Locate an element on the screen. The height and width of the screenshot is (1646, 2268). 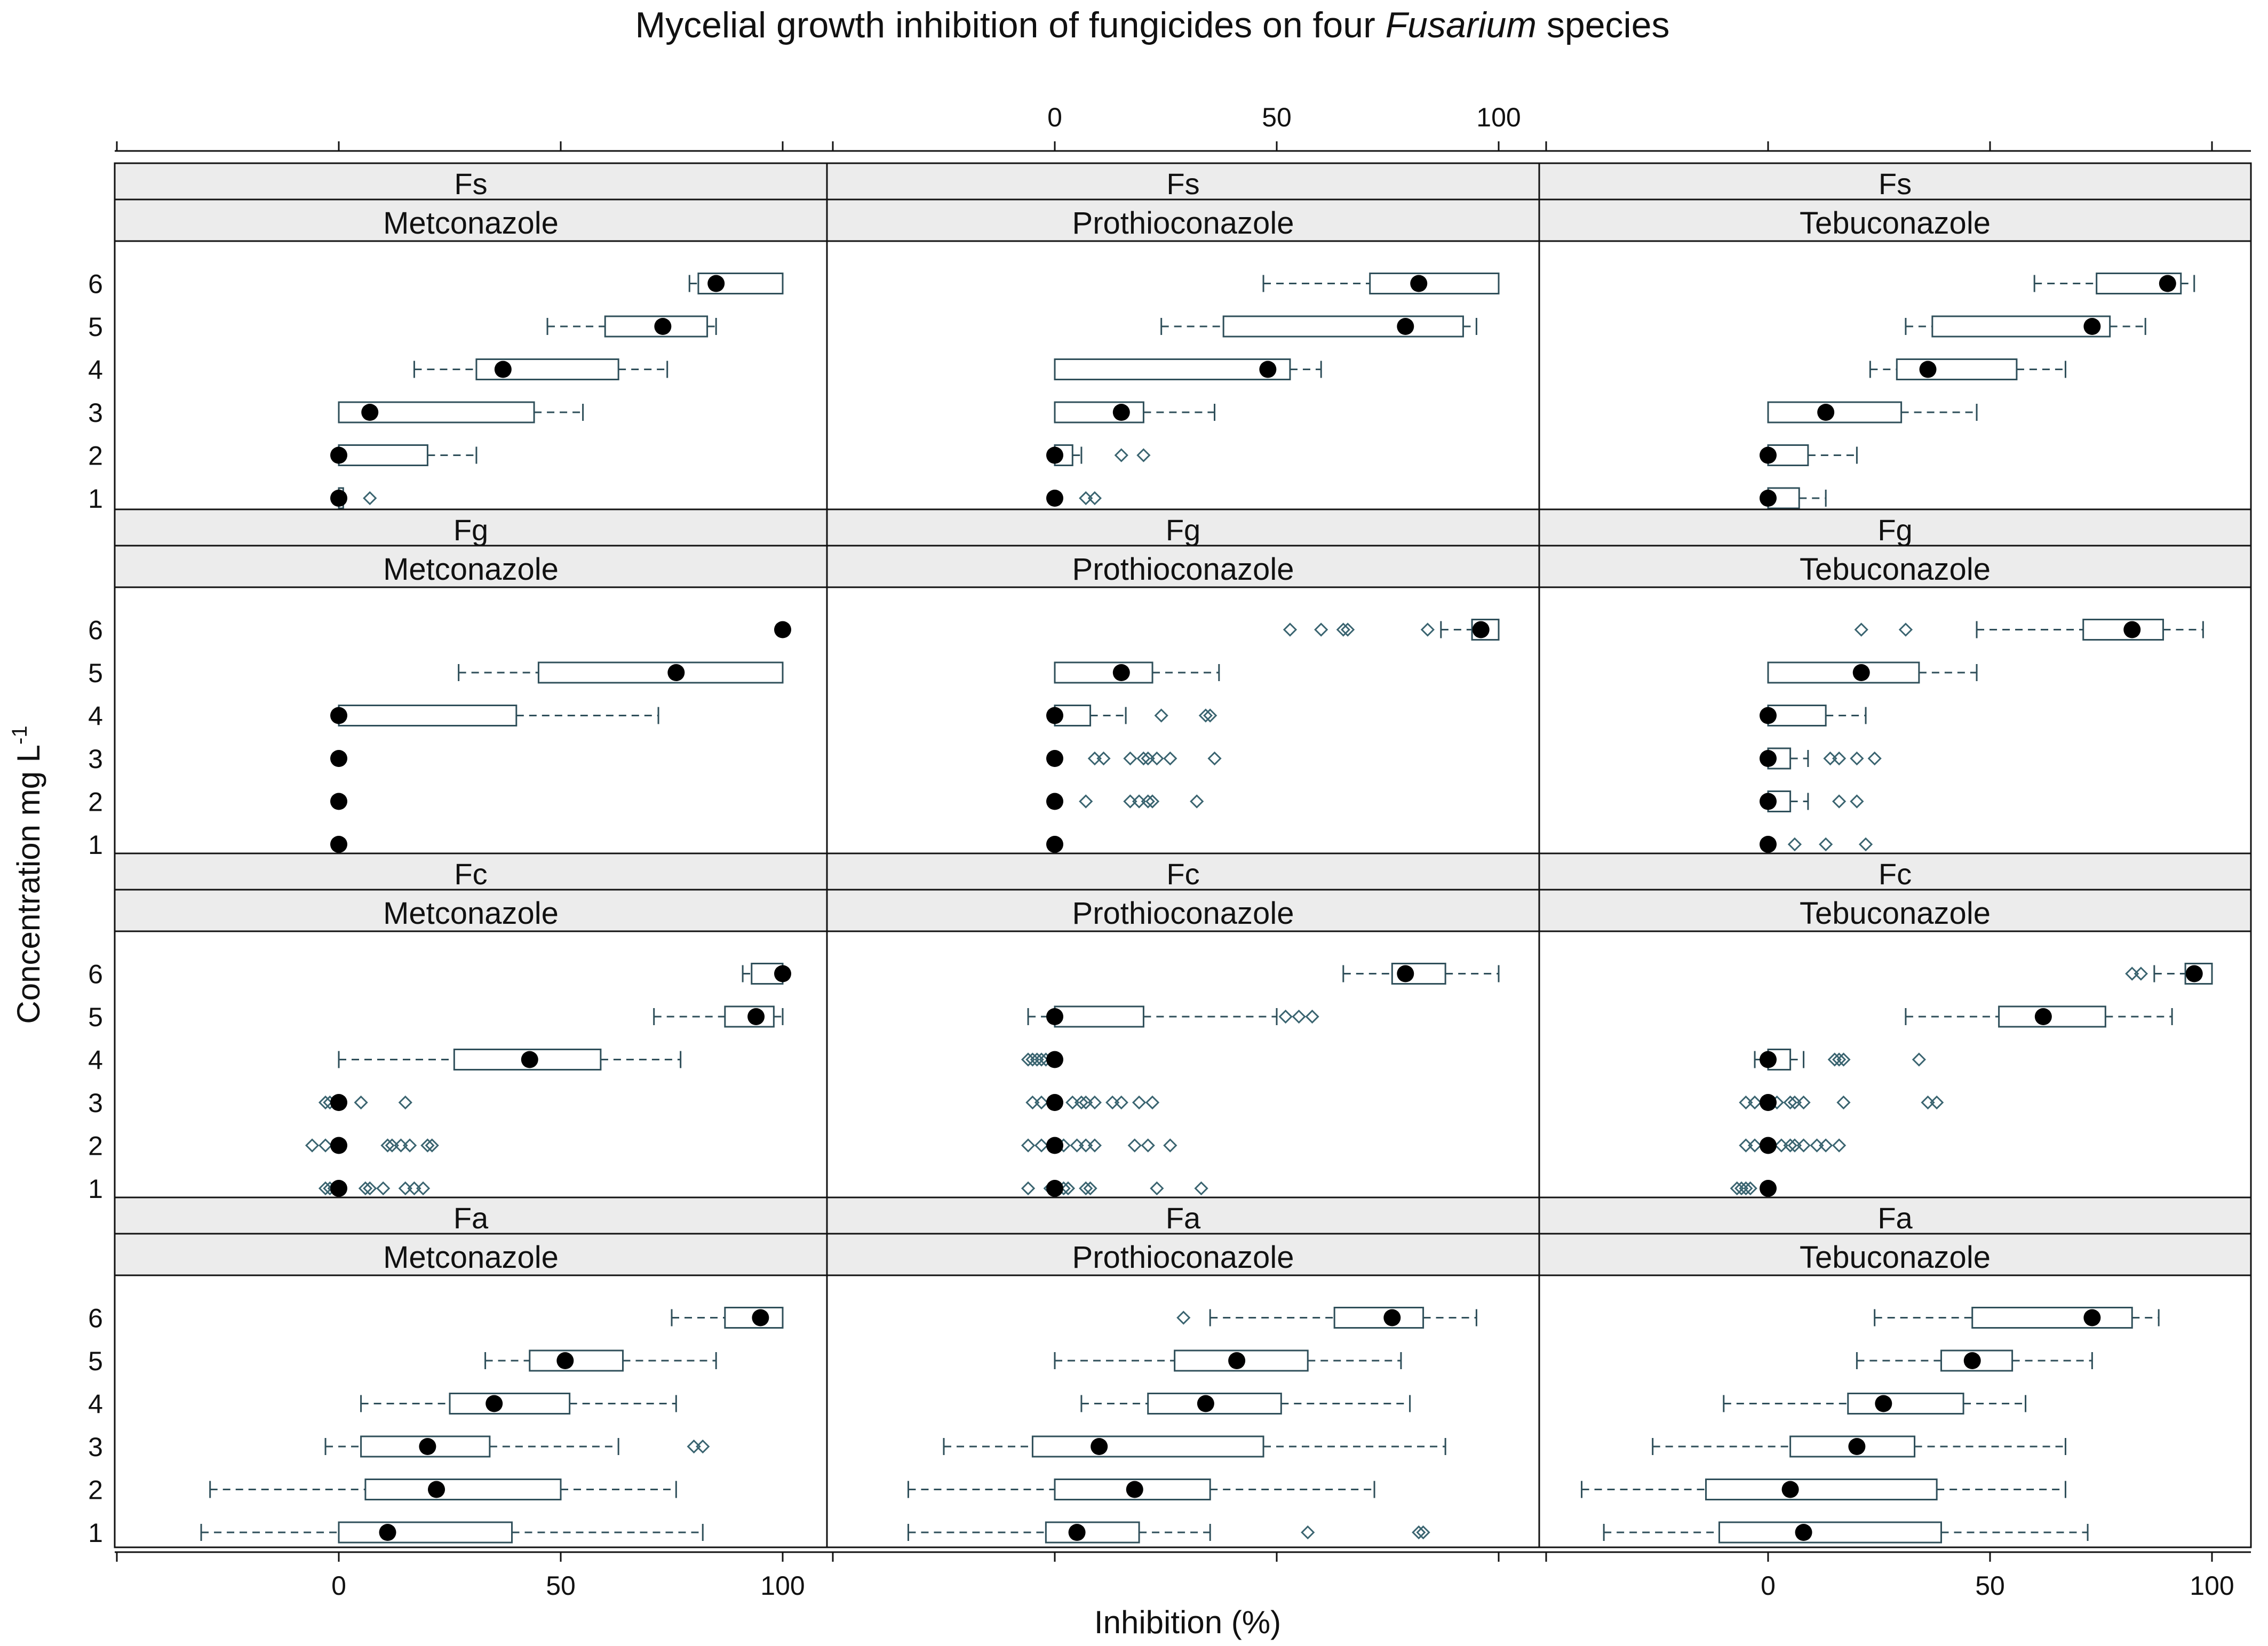
species-label: Fs is located at coordinates (1896, 184).